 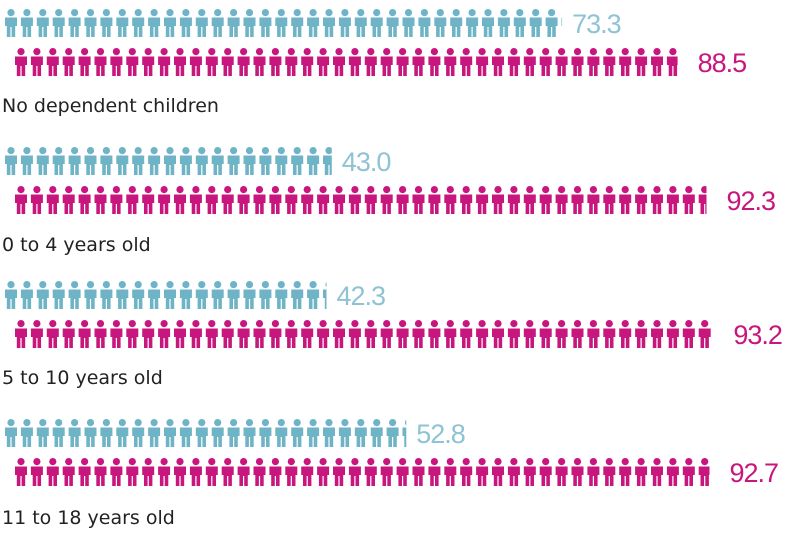 What do you see at coordinates (754, 473) in the screenshot?
I see `data-label: 92.7` at bounding box center [754, 473].